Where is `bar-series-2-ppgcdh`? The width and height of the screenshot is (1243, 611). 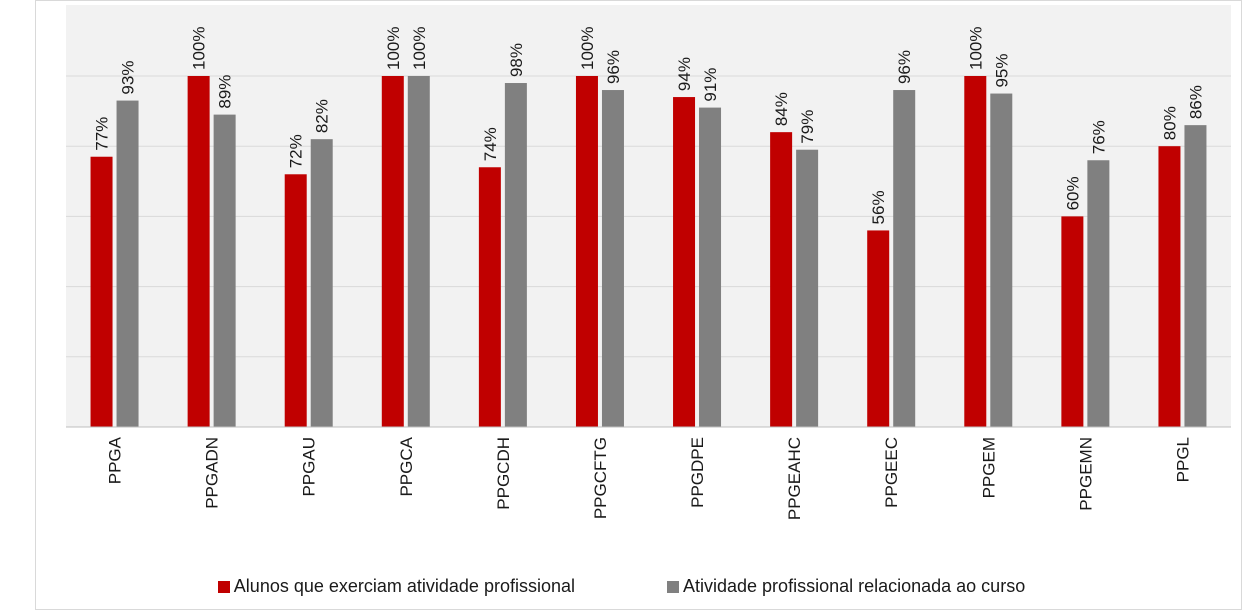
bar-series-2-ppgcdh is located at coordinates (515, 255).